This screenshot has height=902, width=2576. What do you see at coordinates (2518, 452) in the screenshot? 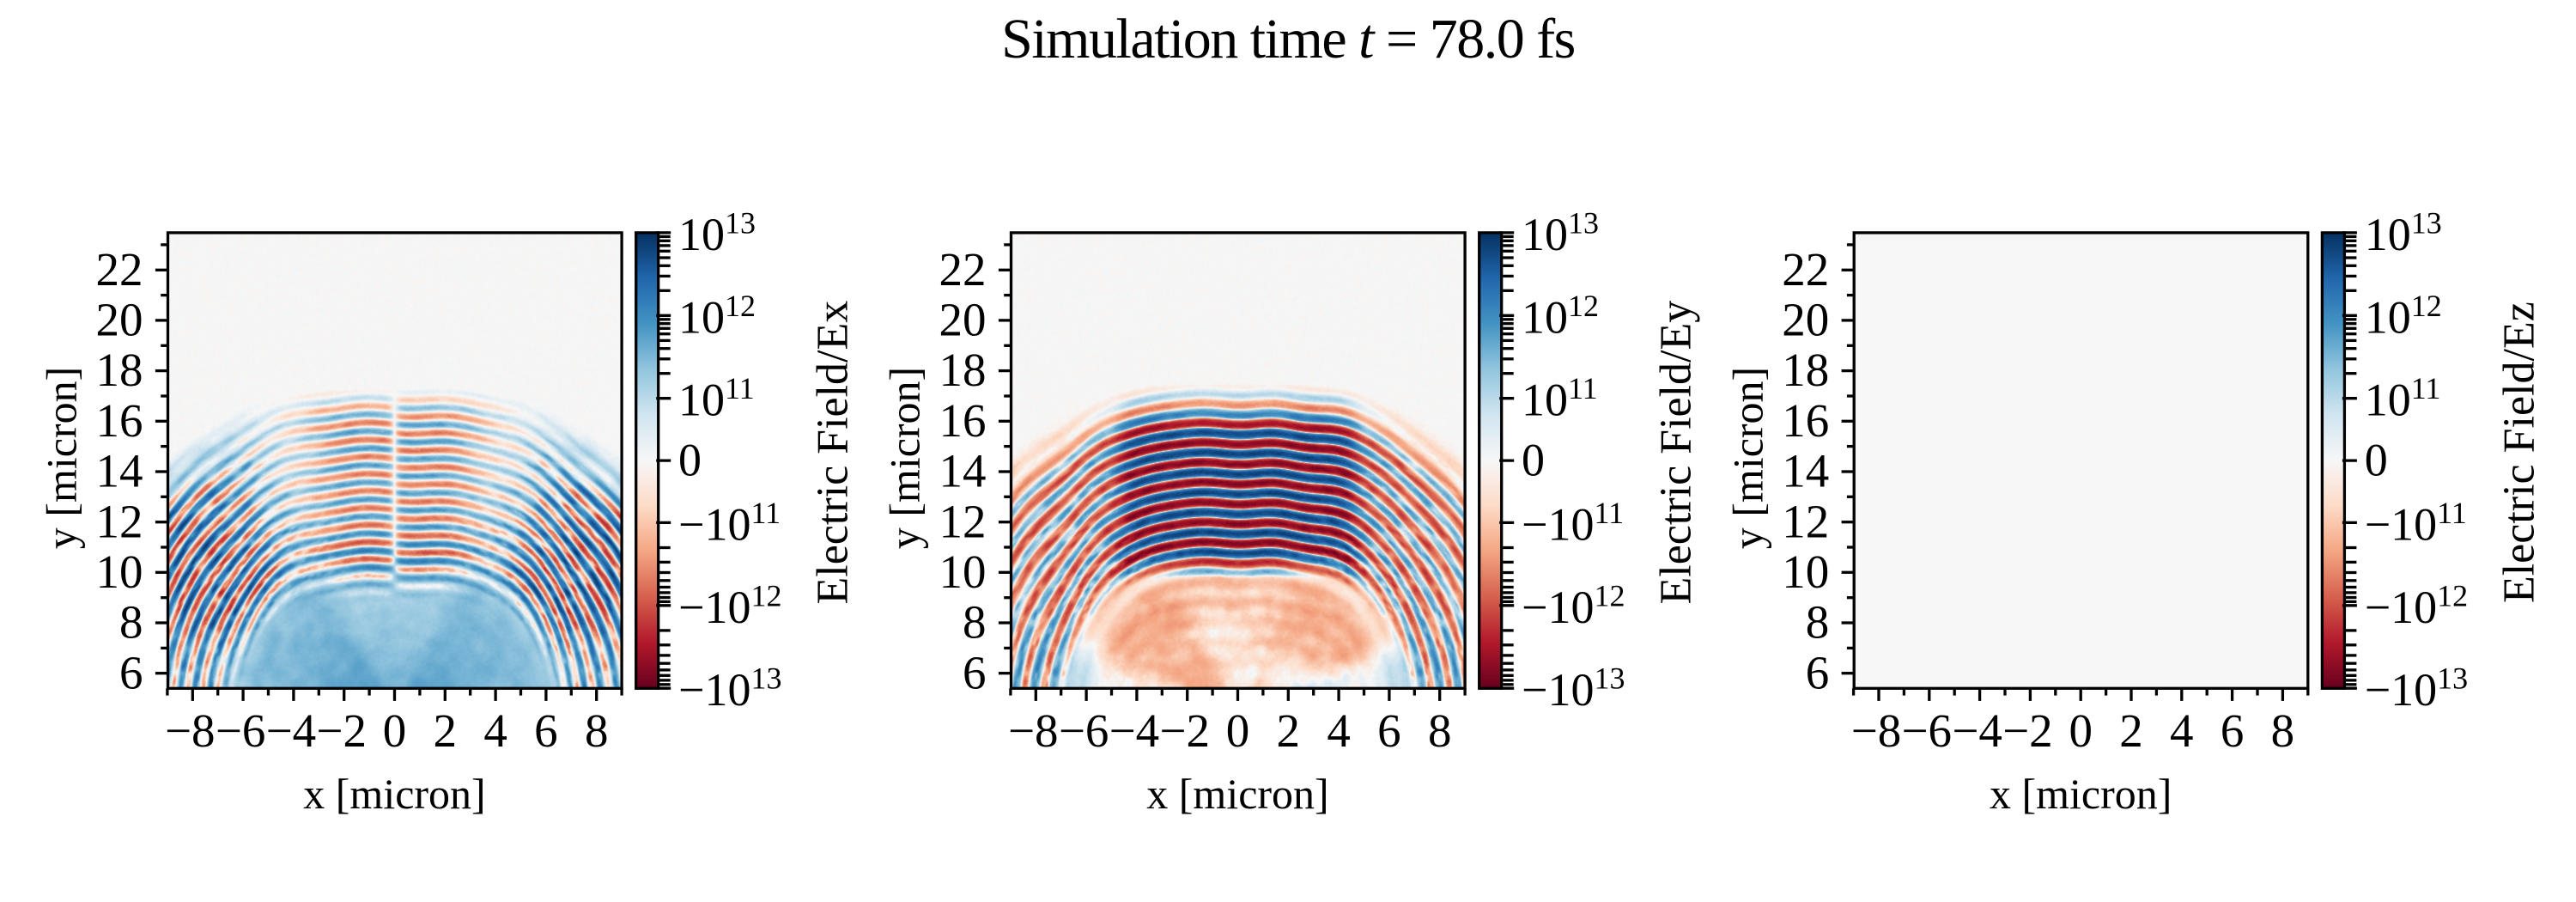
I see `svg-text: Electric Field/Ez` at bounding box center [2518, 452].